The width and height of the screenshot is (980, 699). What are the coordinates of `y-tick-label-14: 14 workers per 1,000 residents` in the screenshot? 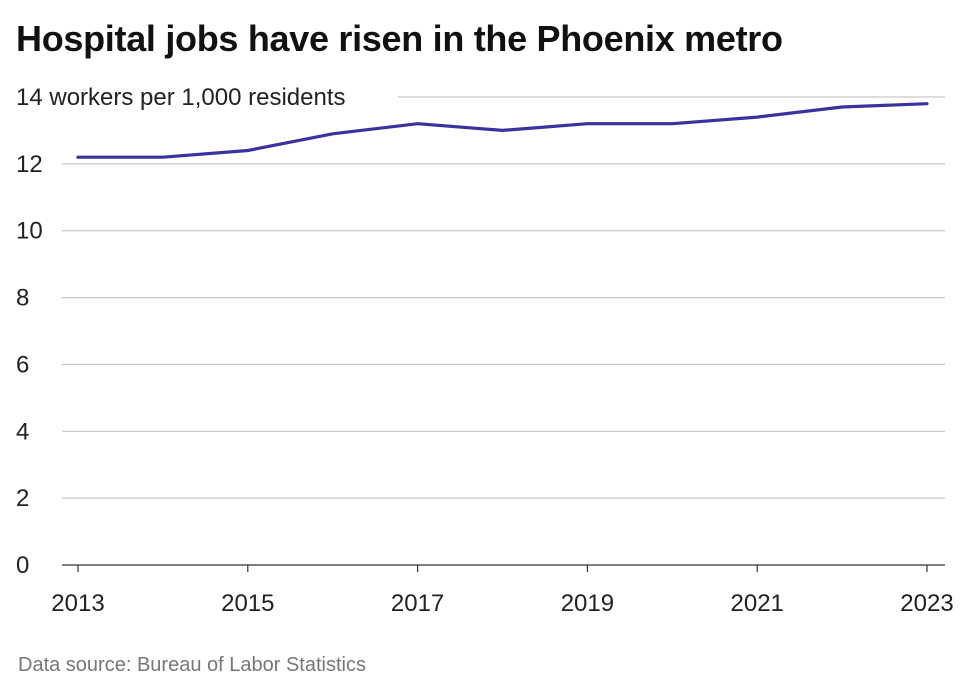 It's located at (181, 97).